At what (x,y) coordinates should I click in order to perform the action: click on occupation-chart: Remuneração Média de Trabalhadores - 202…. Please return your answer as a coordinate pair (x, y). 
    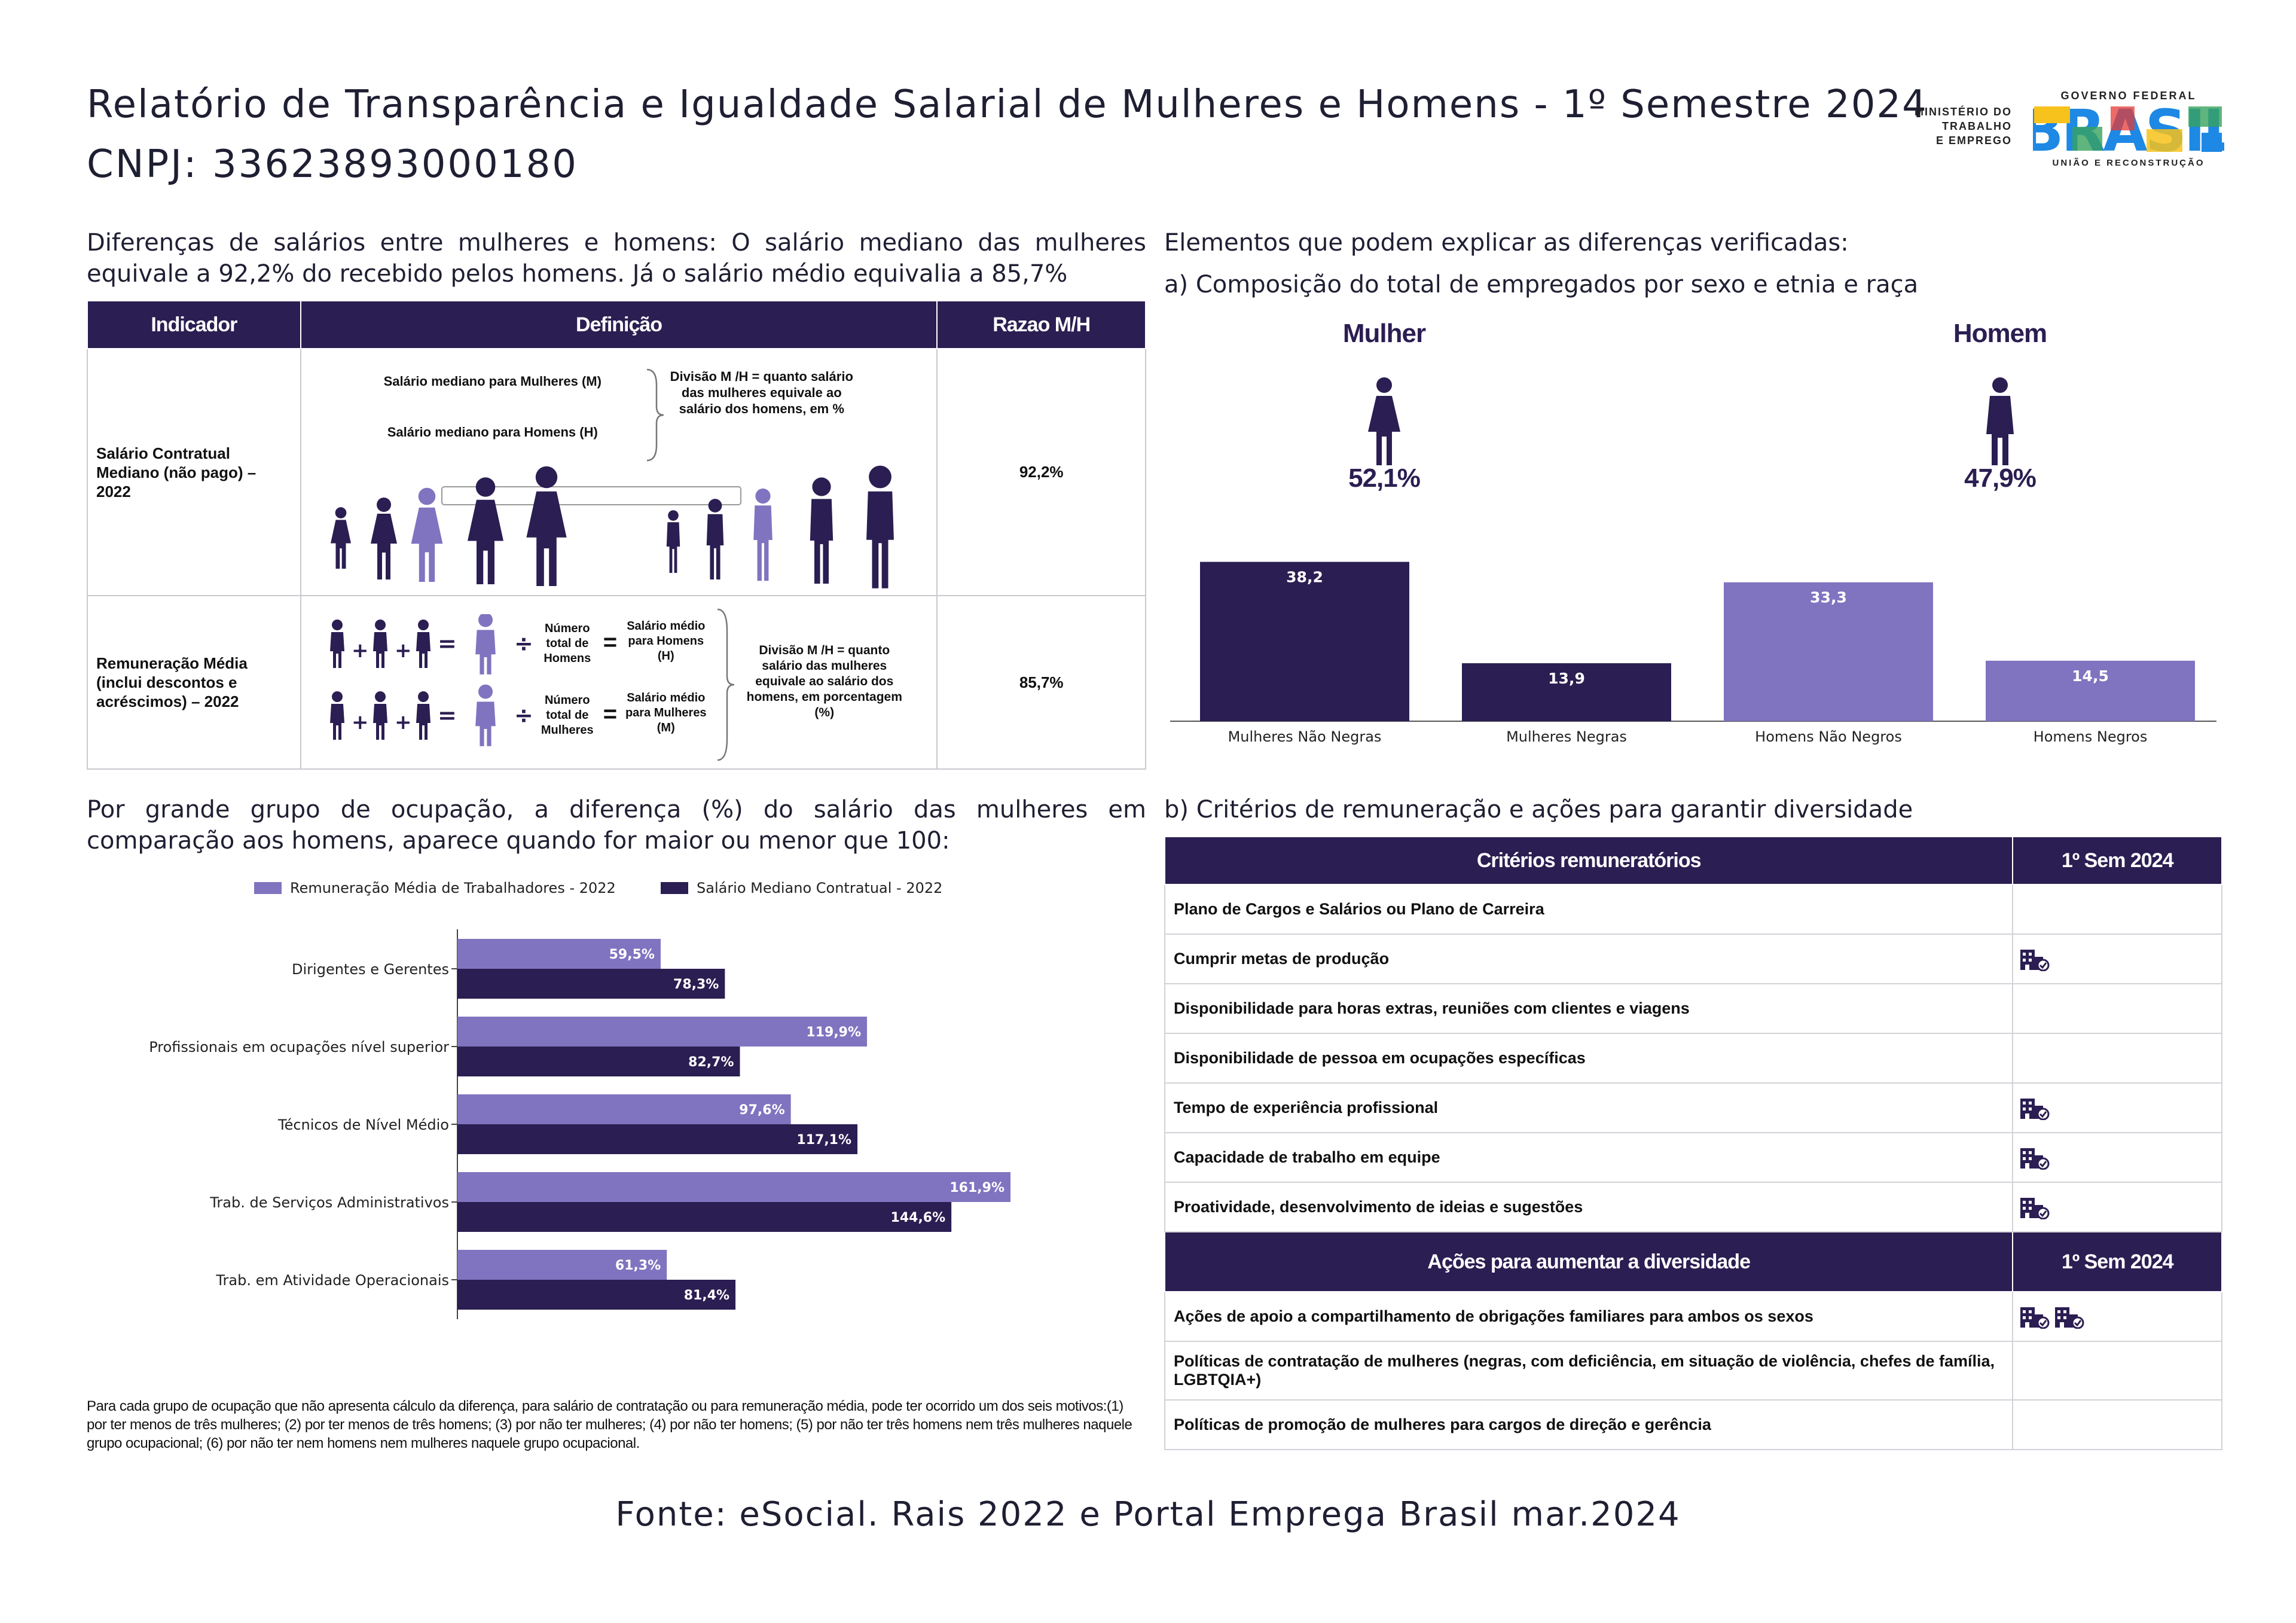
    Looking at the image, I should click on (579, 1099).